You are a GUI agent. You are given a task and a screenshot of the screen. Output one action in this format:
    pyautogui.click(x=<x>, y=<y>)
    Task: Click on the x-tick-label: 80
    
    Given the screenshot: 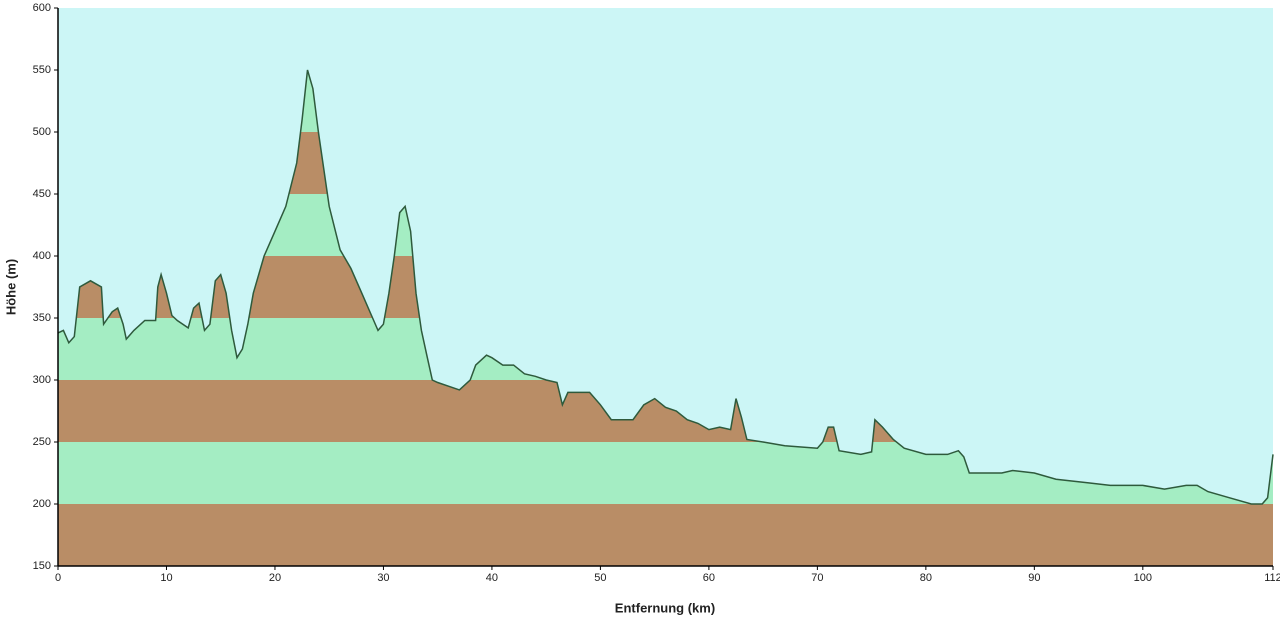 What is the action you would take?
    pyautogui.click(x=926, y=578)
    